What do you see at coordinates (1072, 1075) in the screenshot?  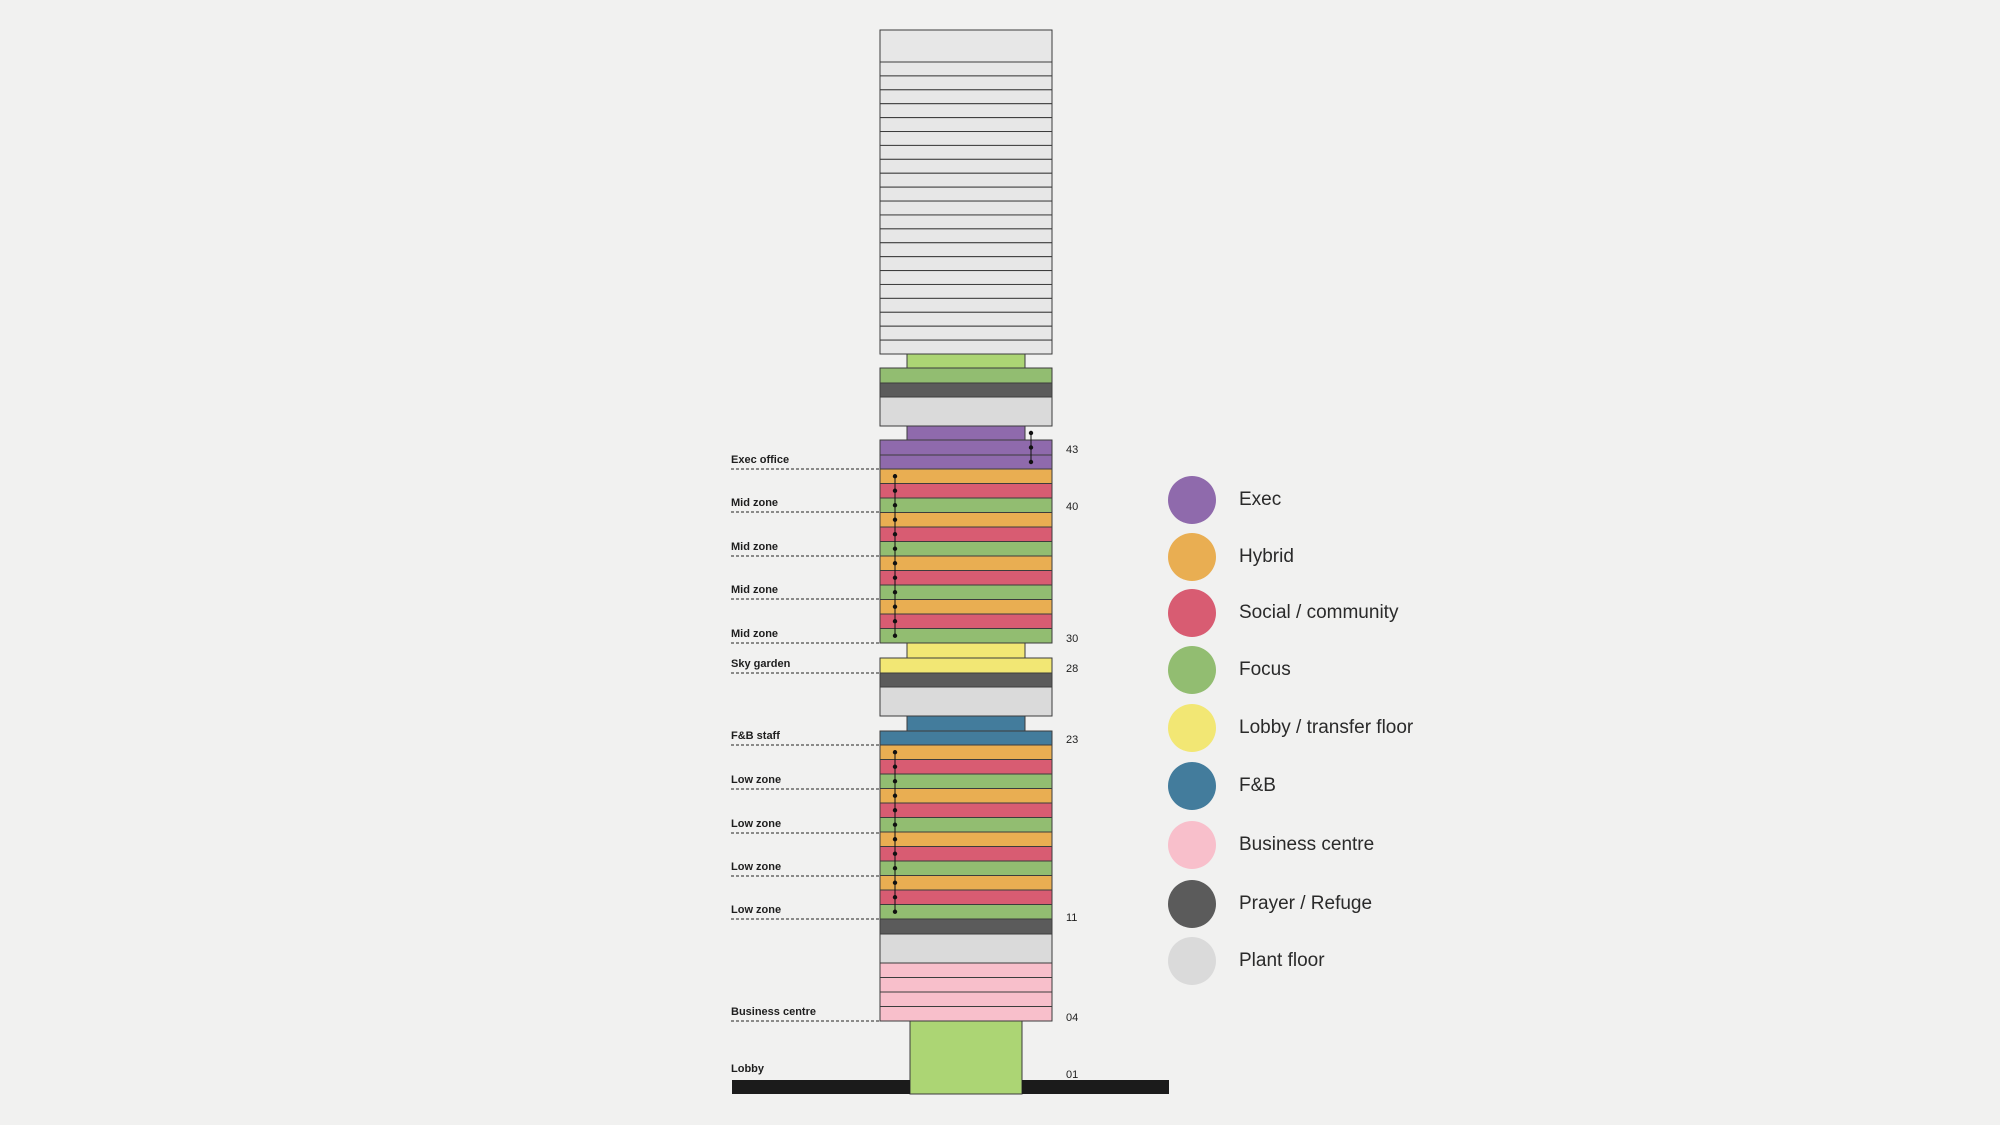 I see `floor-number-floor-01: 01` at bounding box center [1072, 1075].